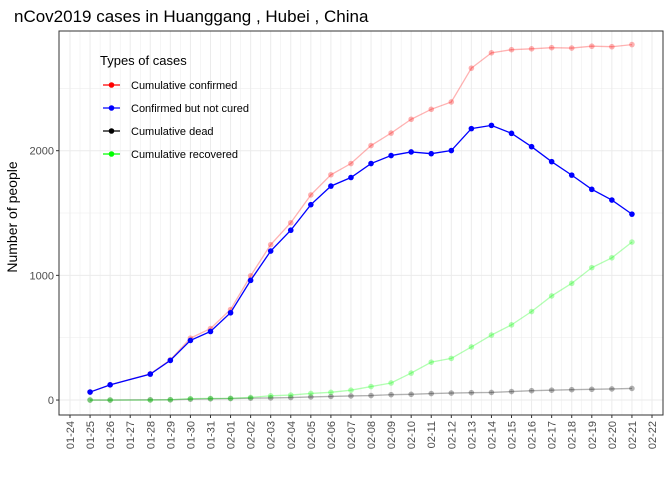 The width and height of the screenshot is (672, 480). I want to click on y-axis: 0 1000 2000, so click(44, 276).